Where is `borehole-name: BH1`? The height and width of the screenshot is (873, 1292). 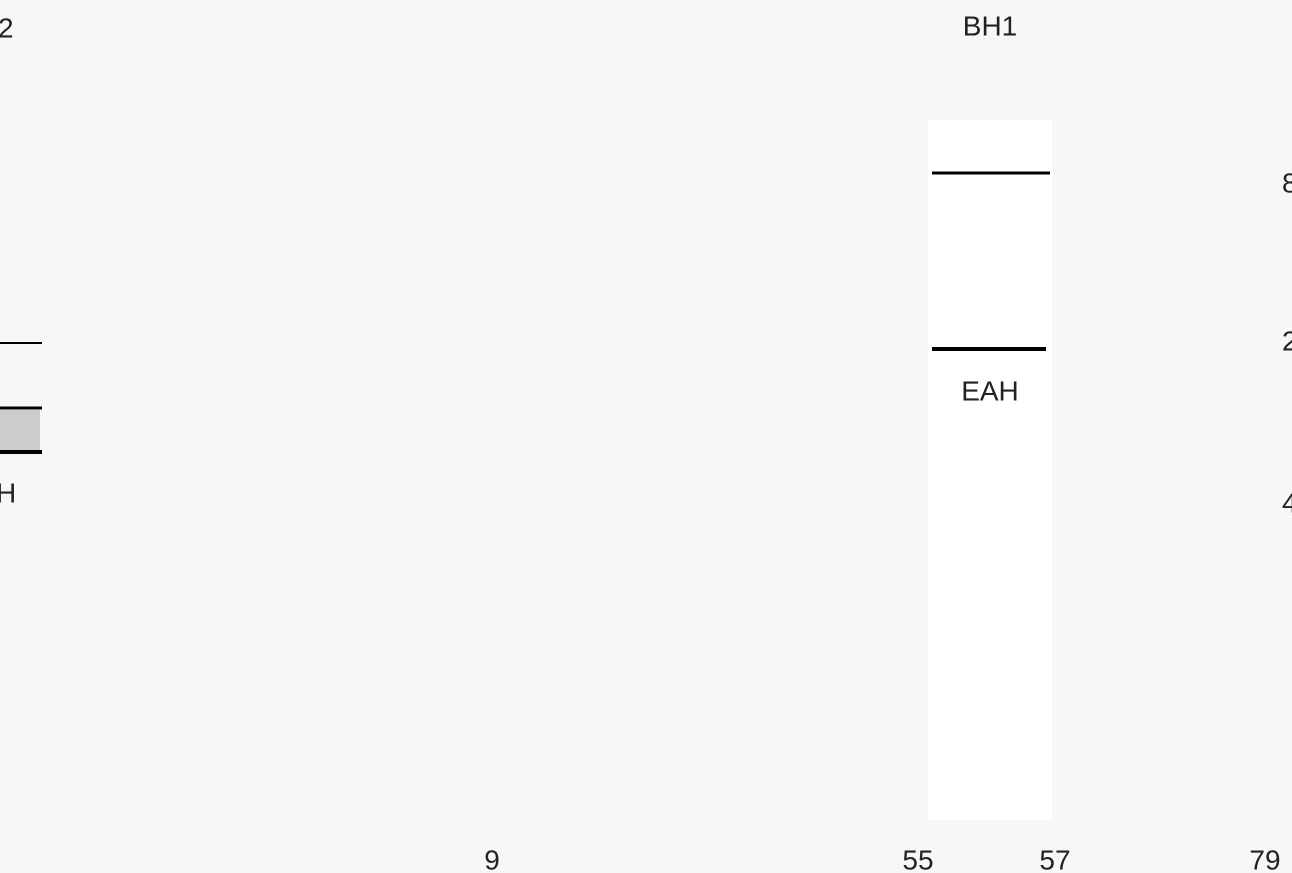 borehole-name: BH1 is located at coordinates (990, 25).